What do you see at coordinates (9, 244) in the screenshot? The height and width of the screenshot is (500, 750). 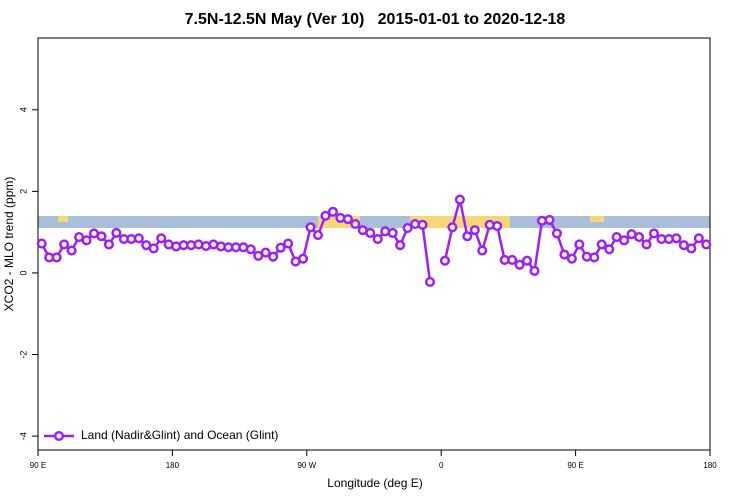 I see `y-axis-label: XCO2 - MLO trend (ppm)` at bounding box center [9, 244].